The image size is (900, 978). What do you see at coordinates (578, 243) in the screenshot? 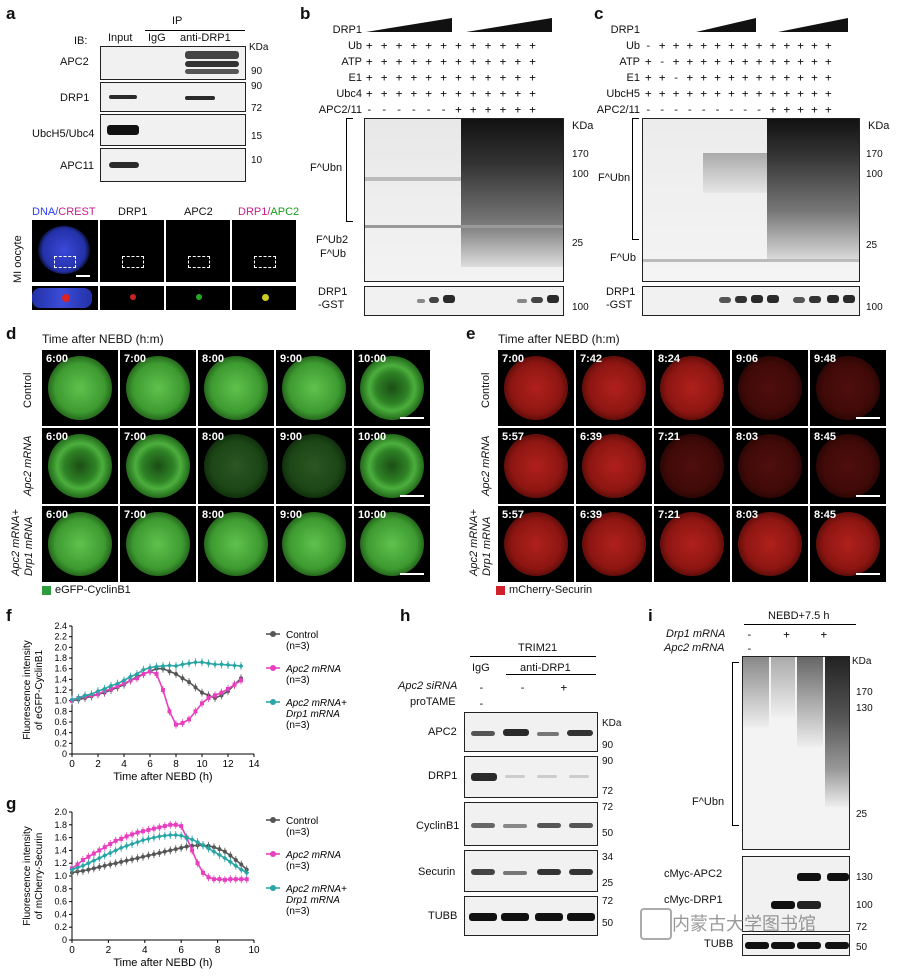
I see `mw-25-b: 25` at bounding box center [578, 243].